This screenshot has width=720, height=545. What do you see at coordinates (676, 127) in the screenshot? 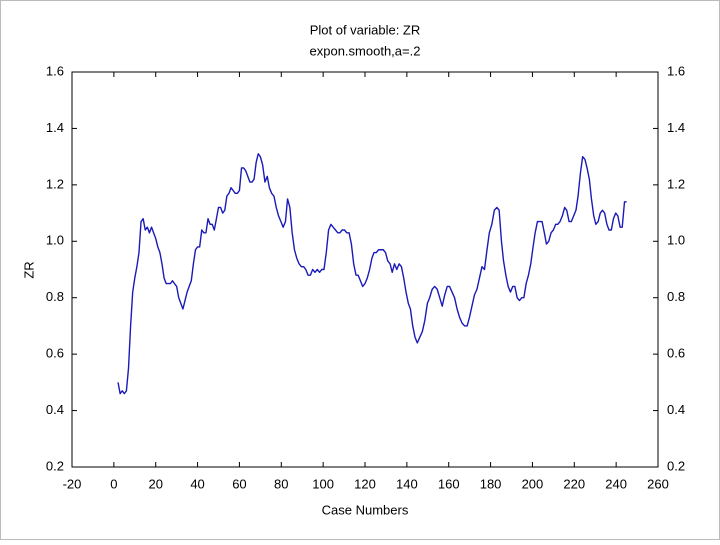
I see `y-tick-label-right: 1.4` at bounding box center [676, 127].